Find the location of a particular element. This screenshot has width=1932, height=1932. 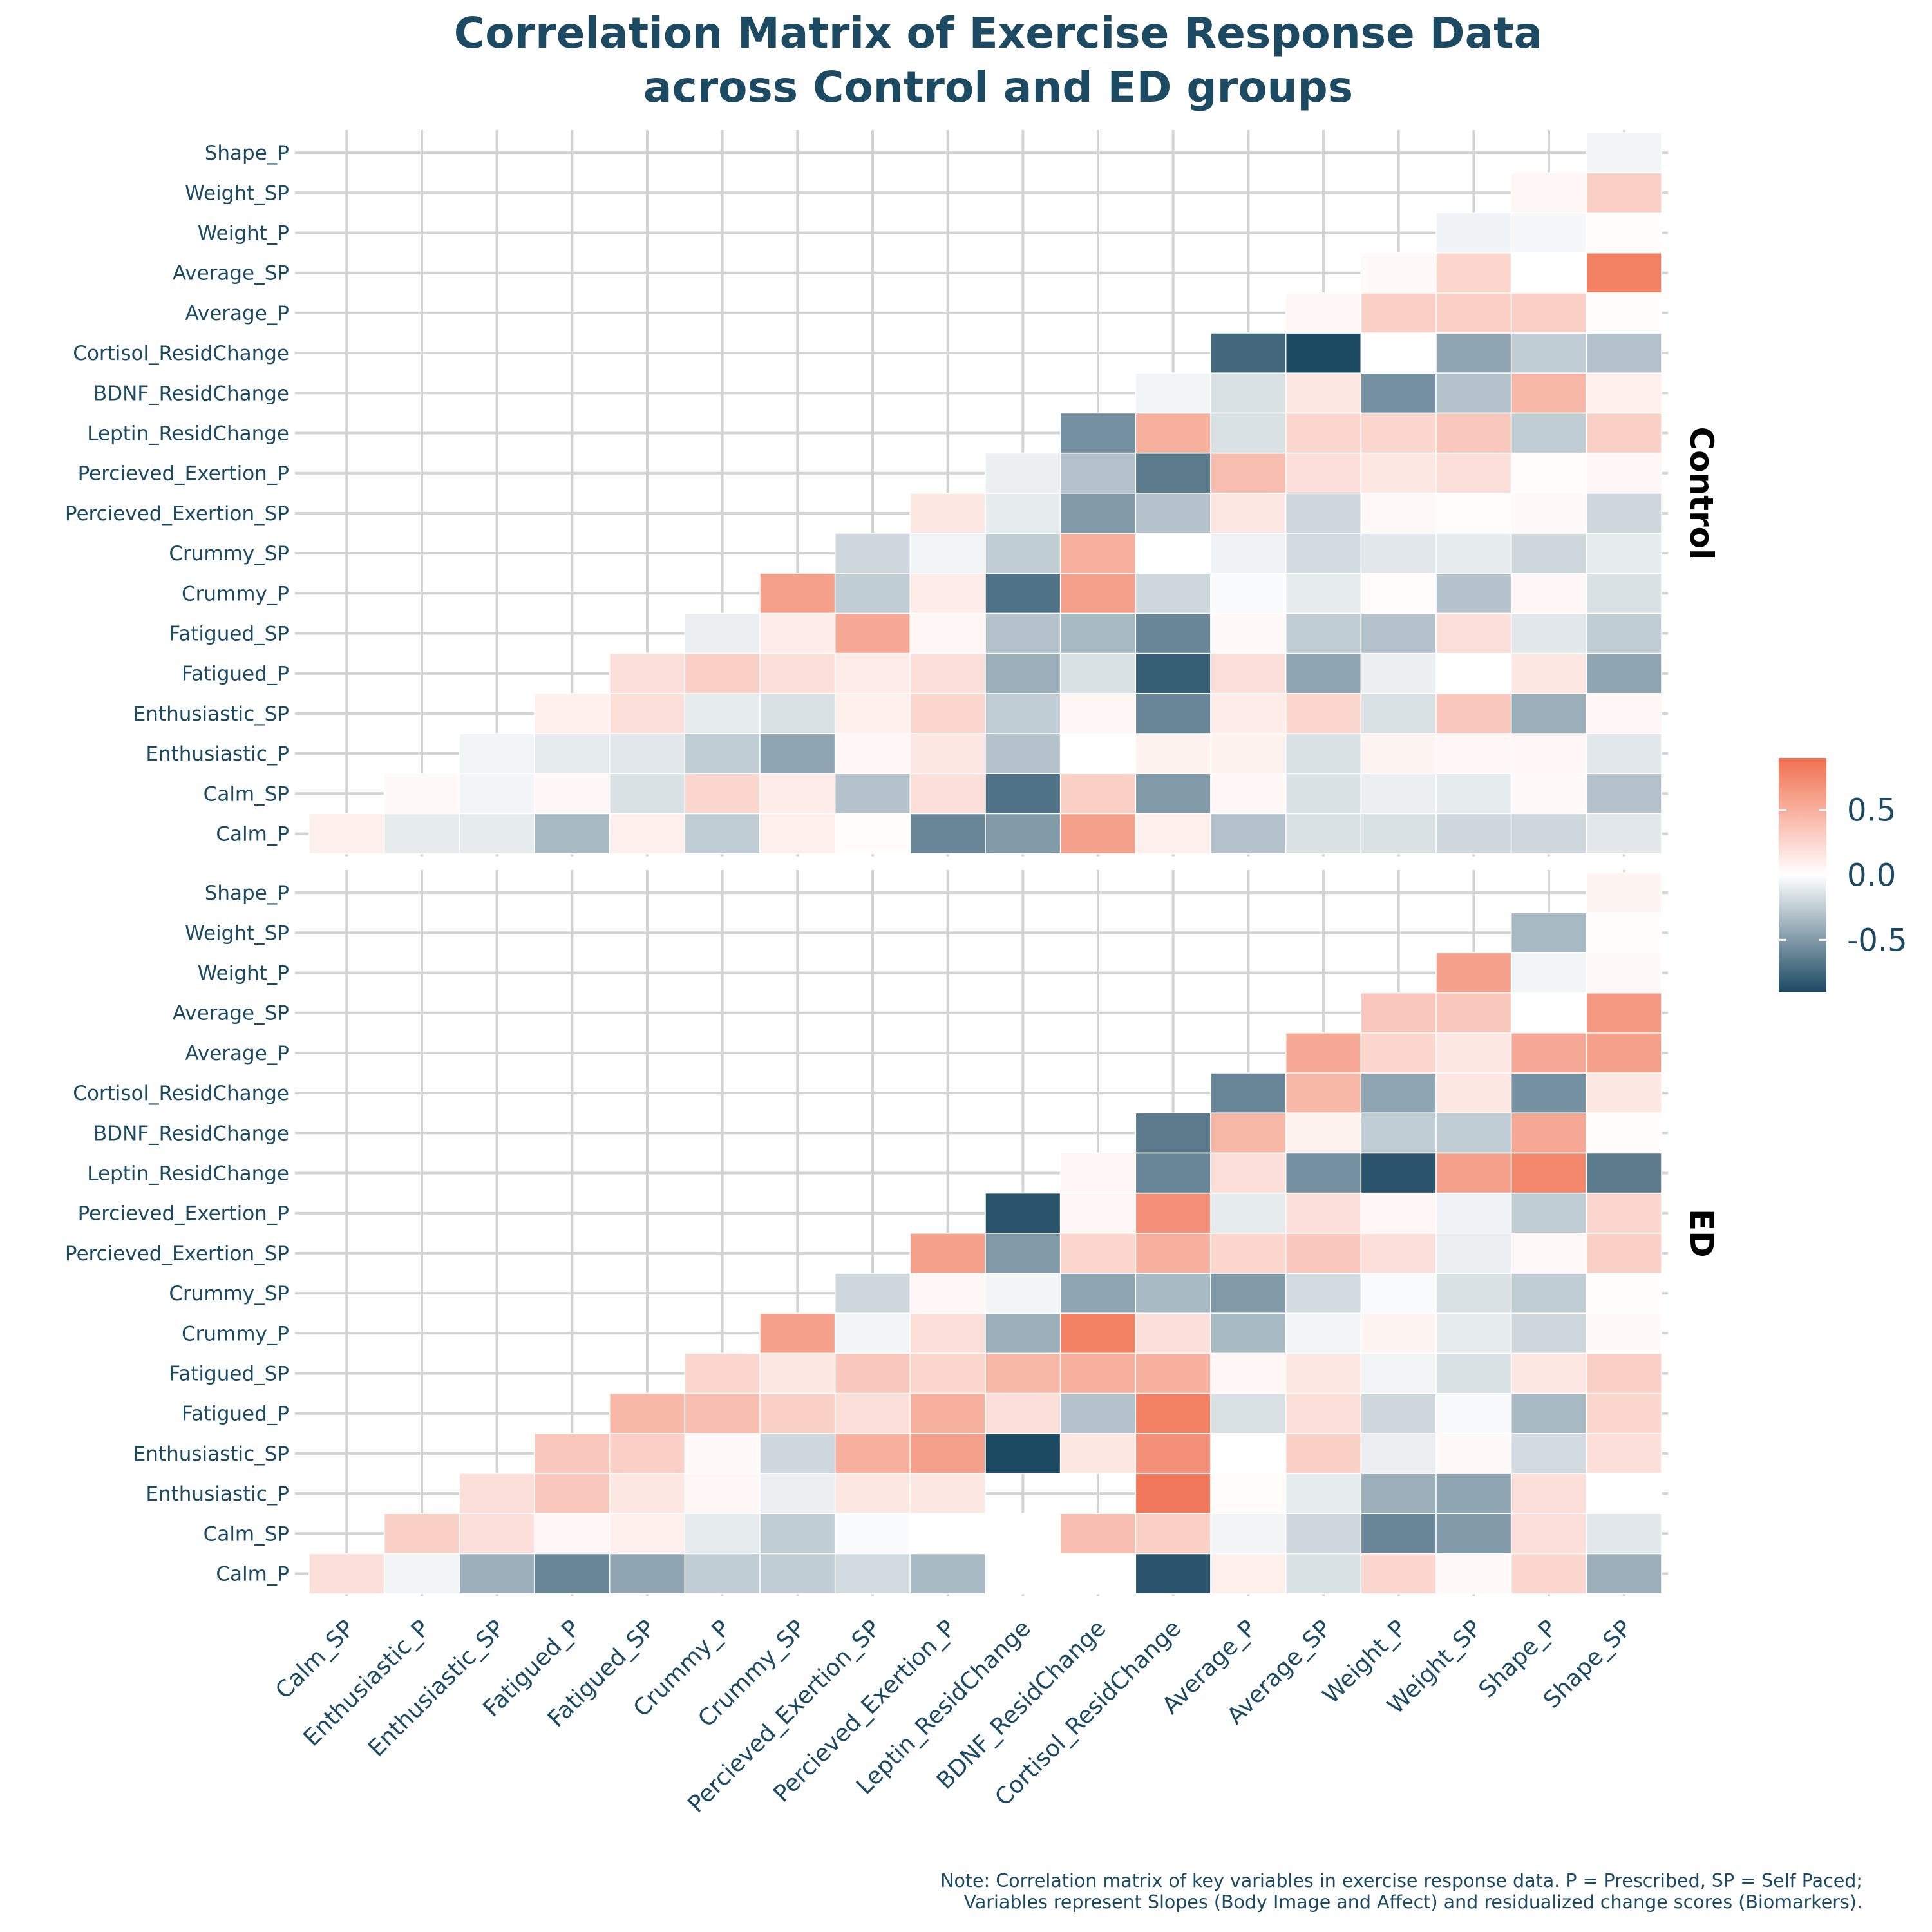

facet-label-control: Control is located at coordinates (1702, 493).